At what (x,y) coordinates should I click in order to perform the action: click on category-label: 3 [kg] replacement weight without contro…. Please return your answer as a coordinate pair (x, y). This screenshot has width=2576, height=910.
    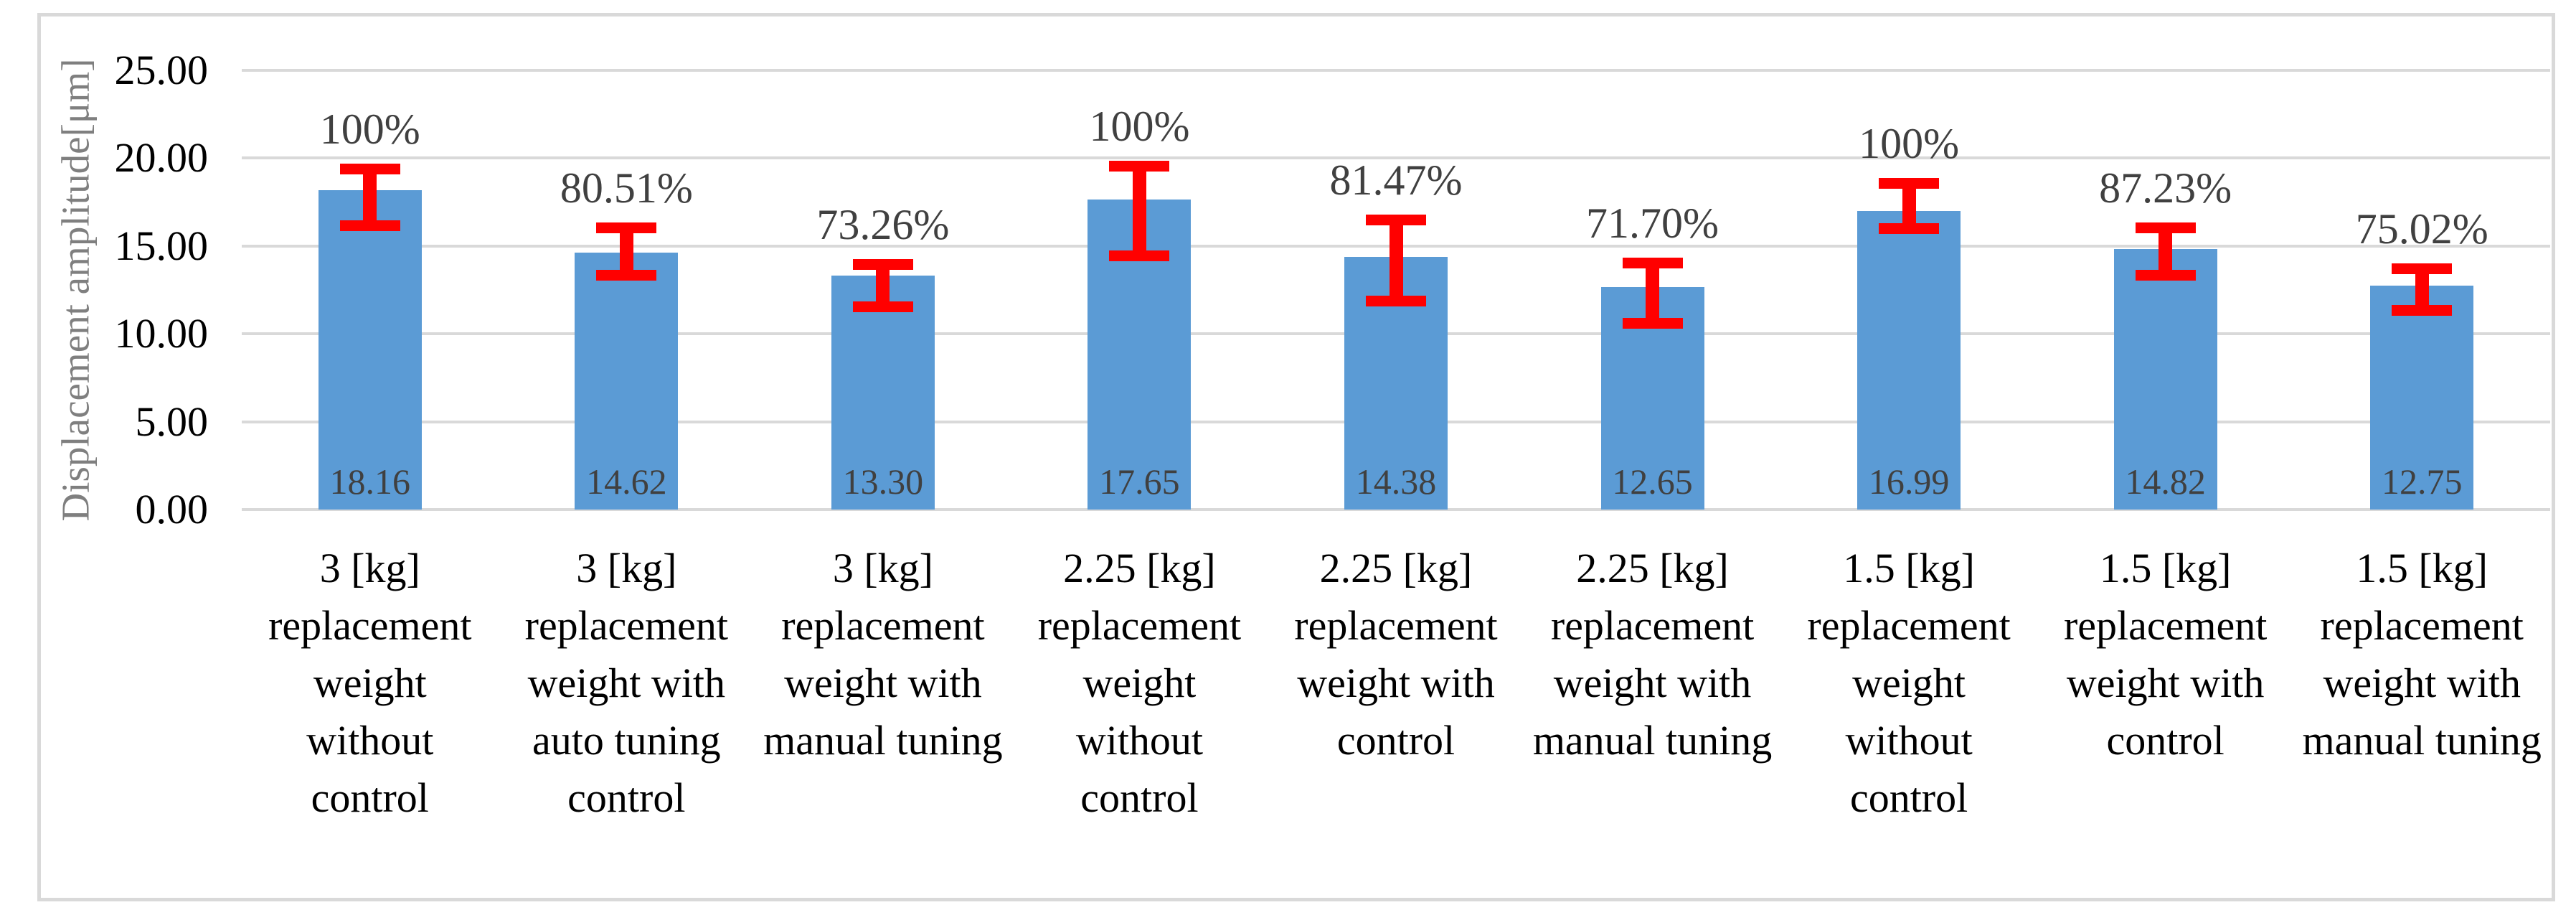
    Looking at the image, I should click on (370, 683).